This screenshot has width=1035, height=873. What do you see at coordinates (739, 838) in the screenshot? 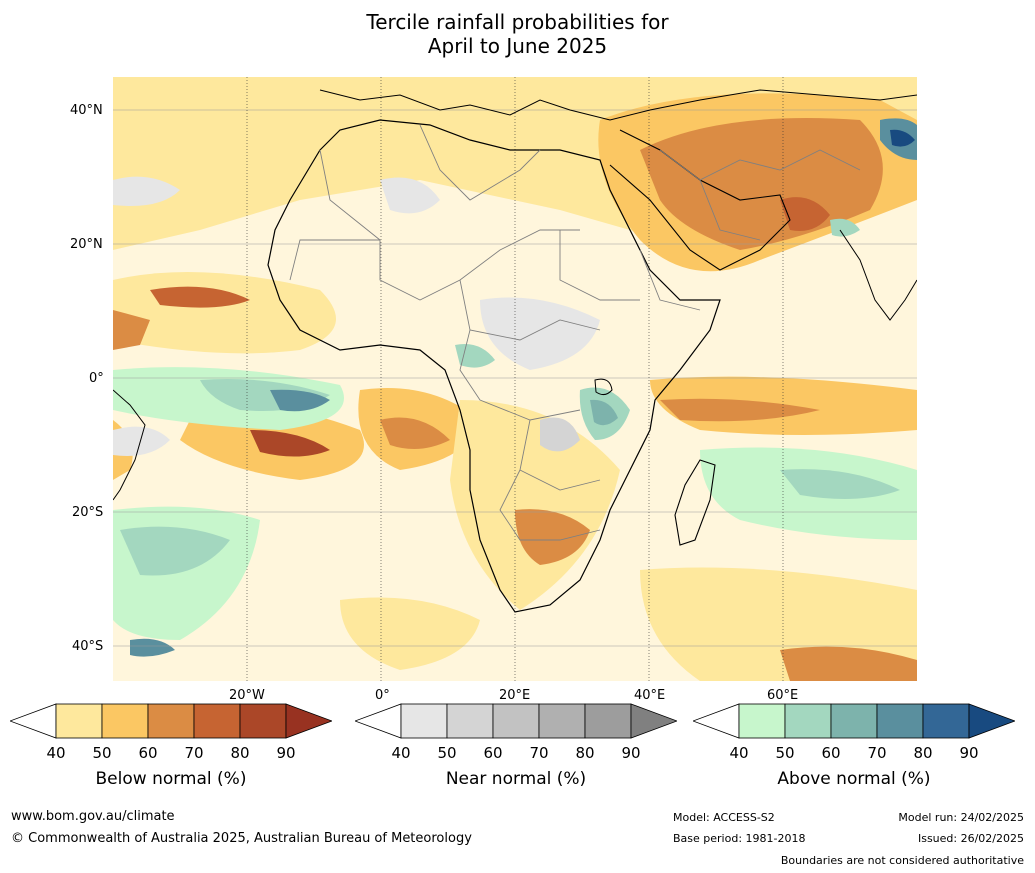
I see `footer-base-period: Base period: 1981-2018` at bounding box center [739, 838].